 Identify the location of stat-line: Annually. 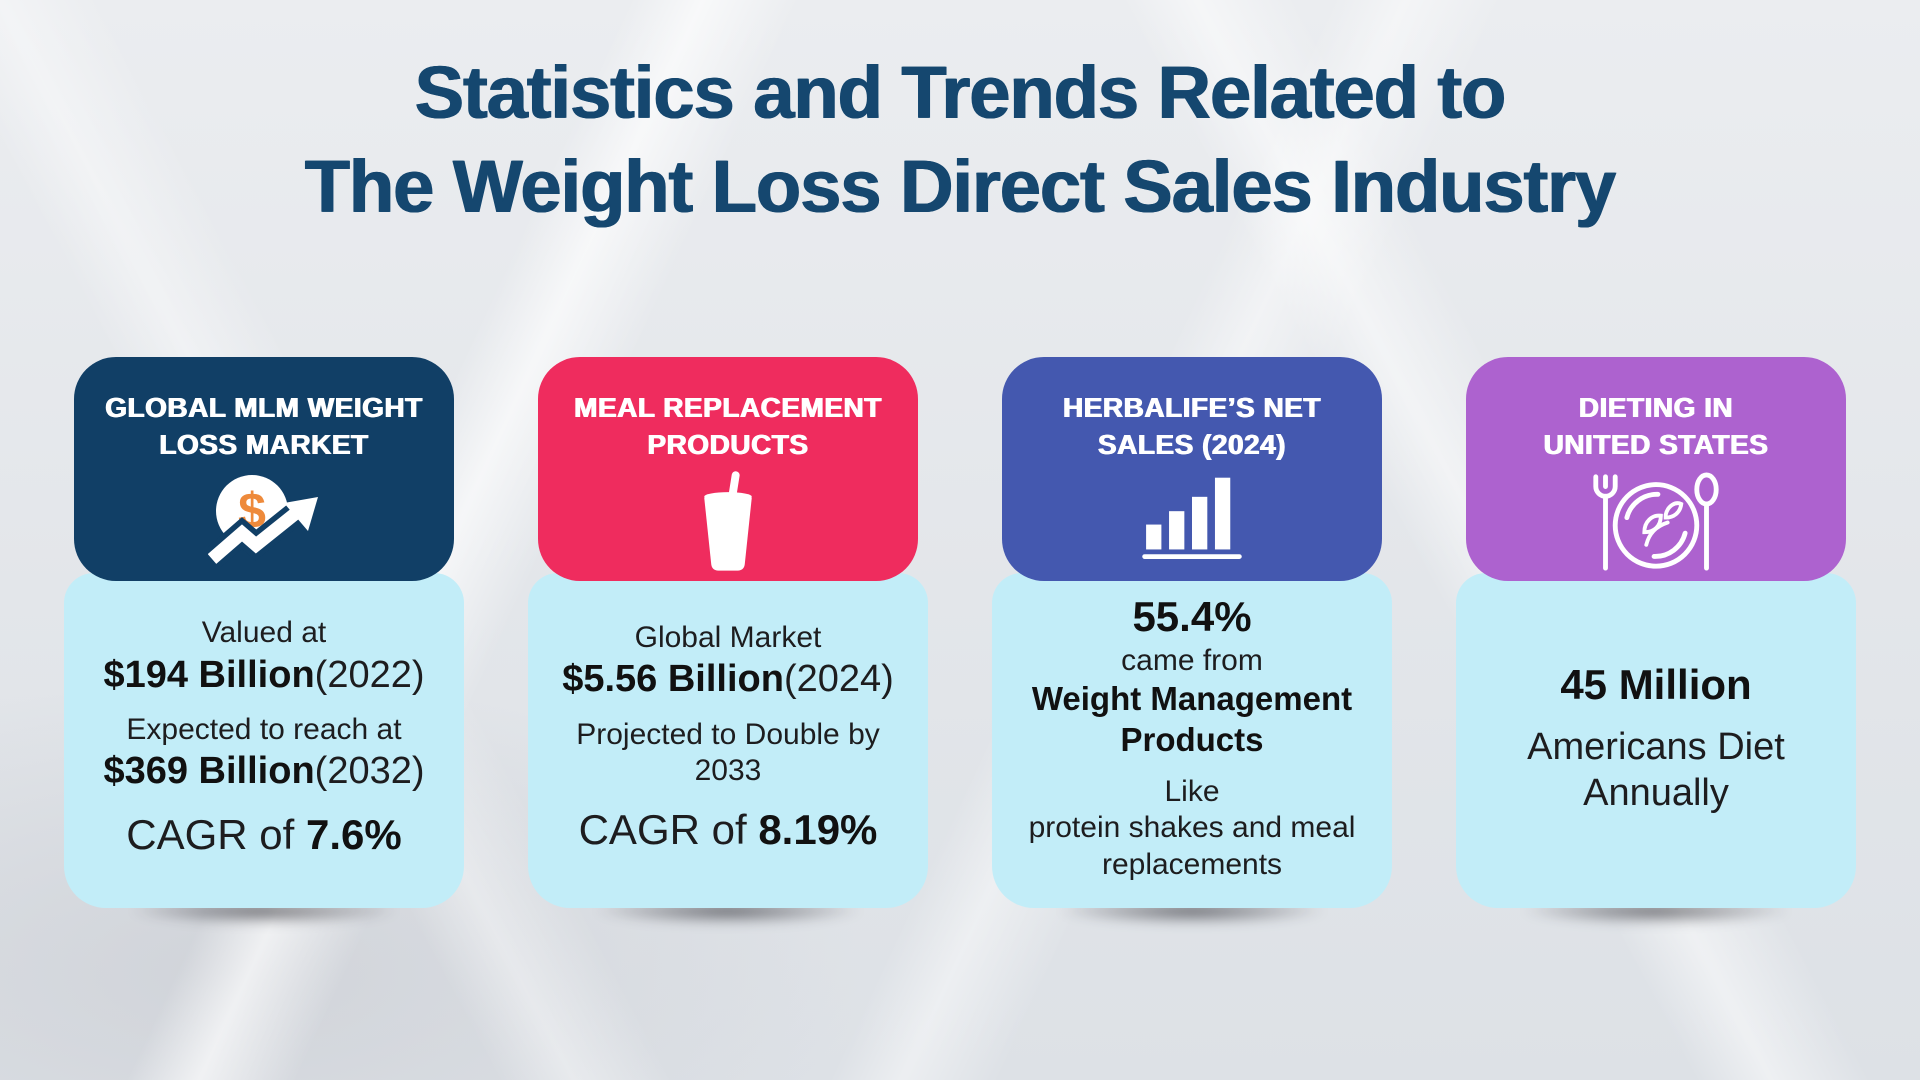
(1656, 793).